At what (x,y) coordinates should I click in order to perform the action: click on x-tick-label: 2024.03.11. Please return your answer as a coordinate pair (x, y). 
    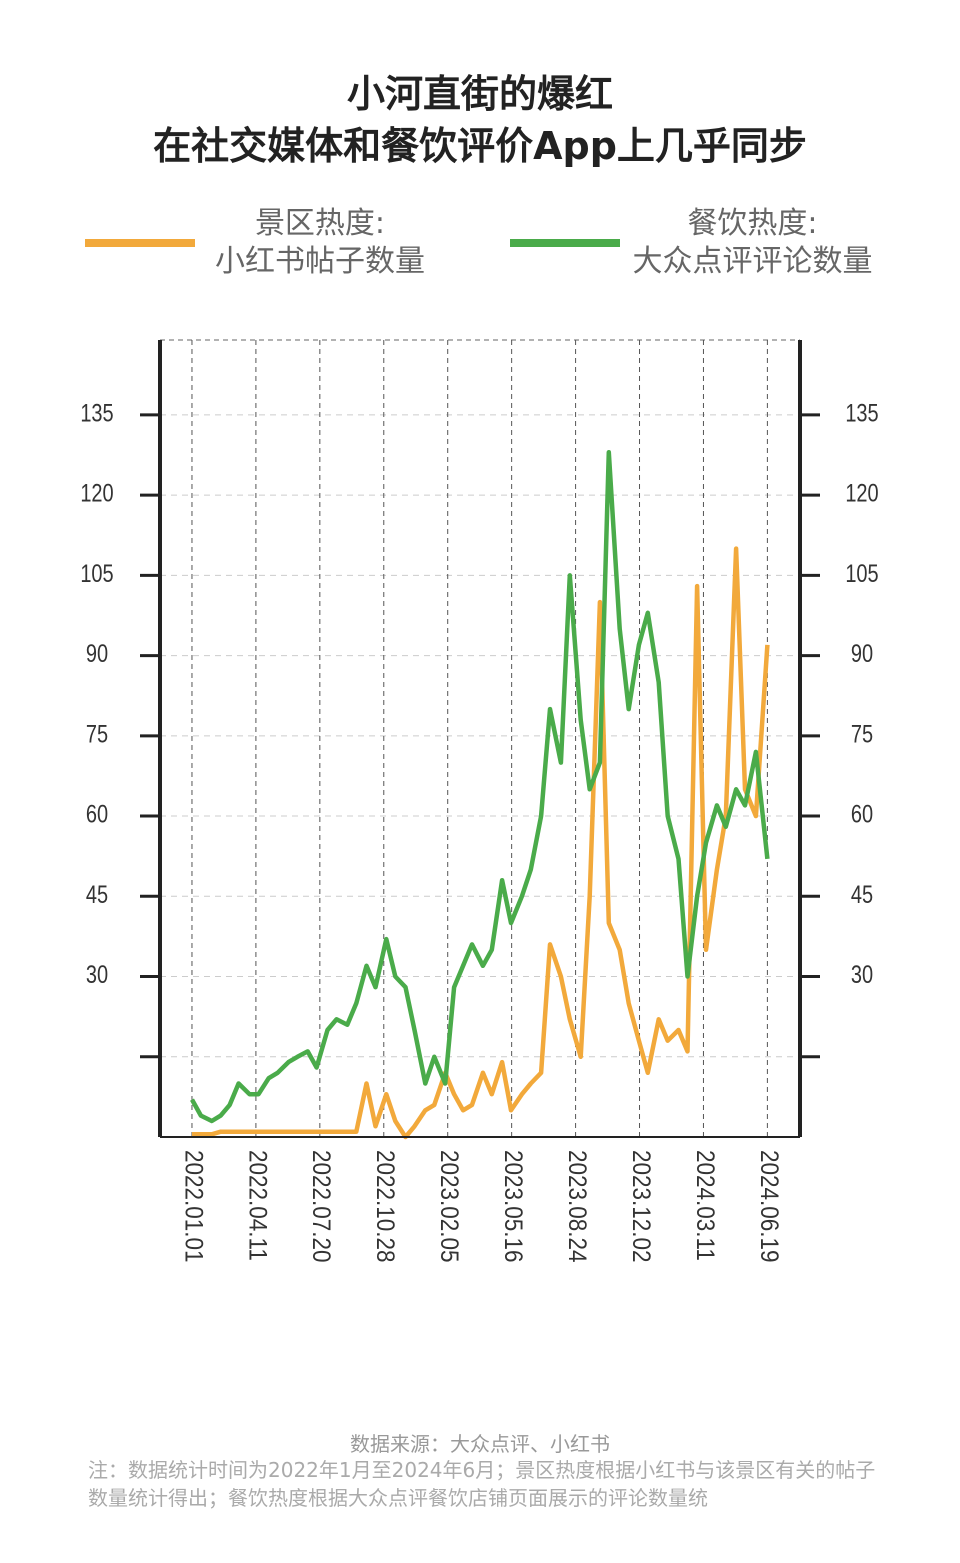
    Looking at the image, I should click on (705, 1205).